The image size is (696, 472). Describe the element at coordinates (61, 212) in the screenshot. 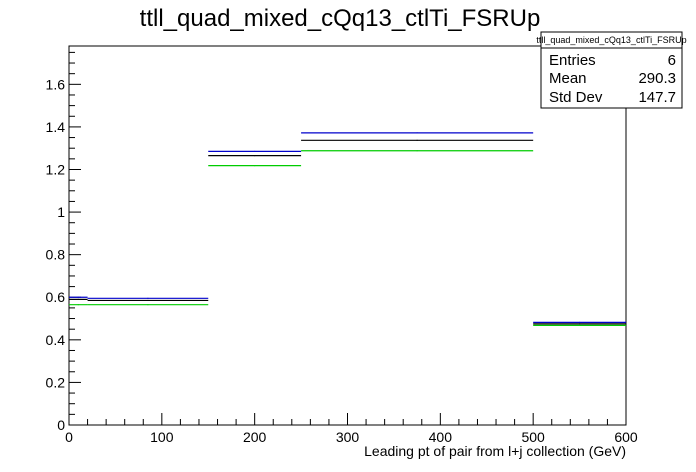

I see `y-tick-label: 1` at that location.